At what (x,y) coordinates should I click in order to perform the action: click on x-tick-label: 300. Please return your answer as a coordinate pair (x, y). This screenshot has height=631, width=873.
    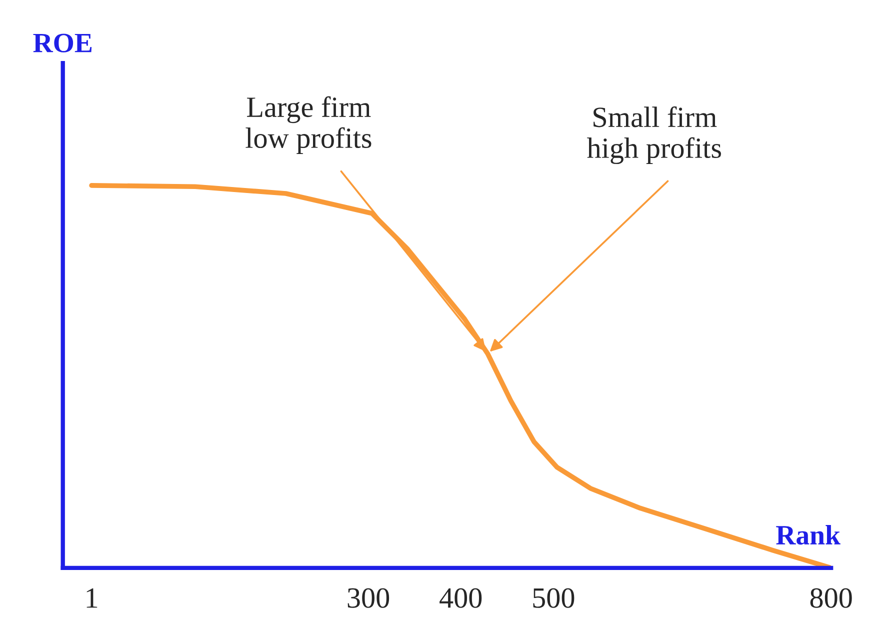
    Looking at the image, I should click on (369, 598).